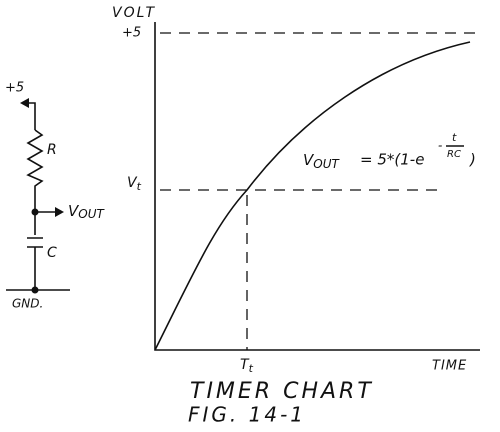  I want to click on equation-exp-sign: -, so click(440, 146).